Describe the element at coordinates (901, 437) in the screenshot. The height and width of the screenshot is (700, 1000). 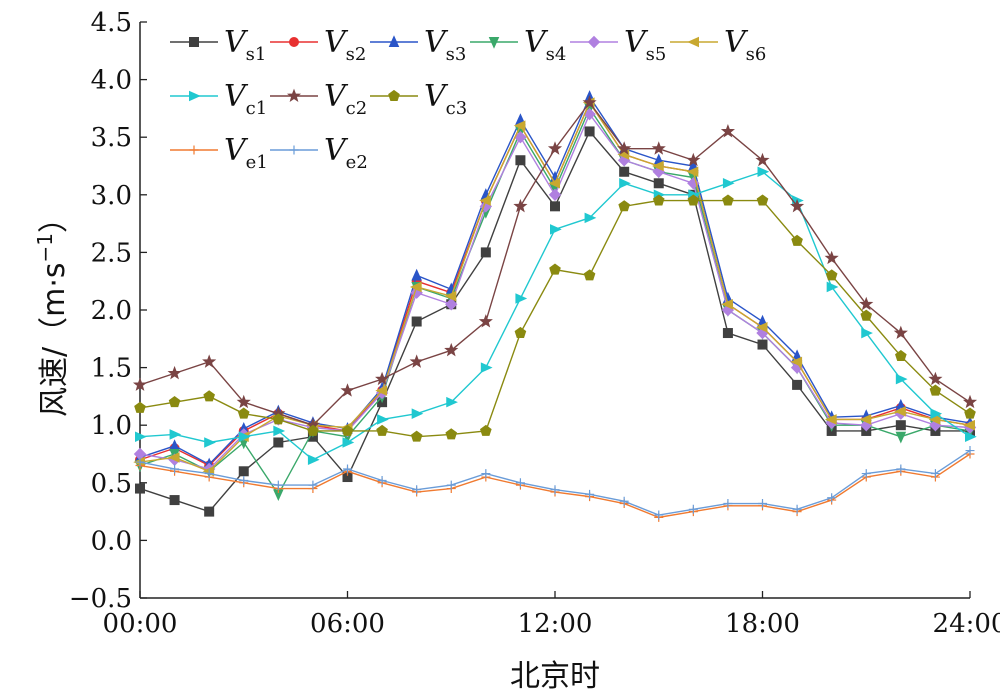
I see `data-point-Vs4` at that location.